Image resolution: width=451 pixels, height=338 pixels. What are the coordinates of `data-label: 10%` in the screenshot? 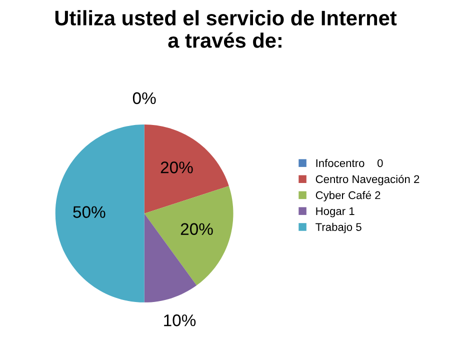 It's located at (180, 320).